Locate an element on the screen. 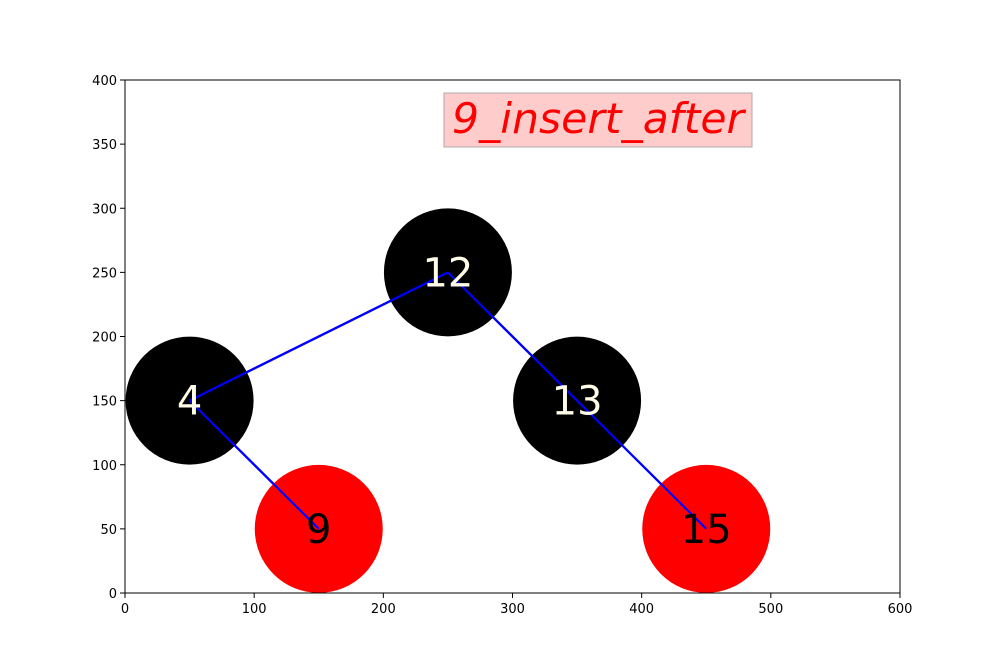 Image resolution: width=1000 pixels, height=666 pixels. node-label: 4 is located at coordinates (189, 402).